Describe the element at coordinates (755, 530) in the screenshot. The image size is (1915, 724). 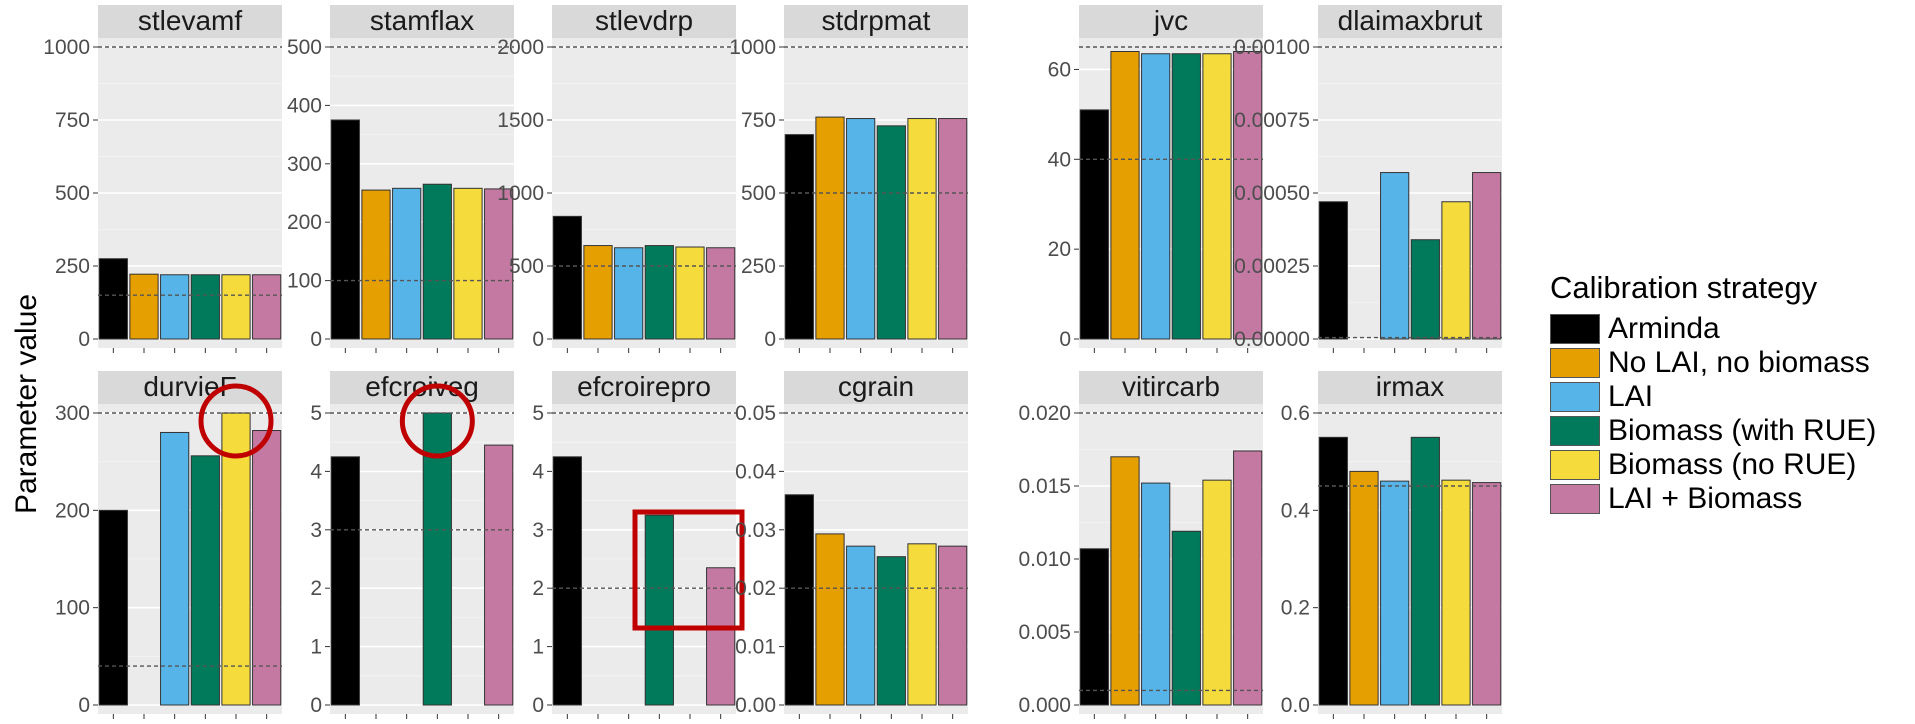
I see `y-tick-label: 0.03` at that location.